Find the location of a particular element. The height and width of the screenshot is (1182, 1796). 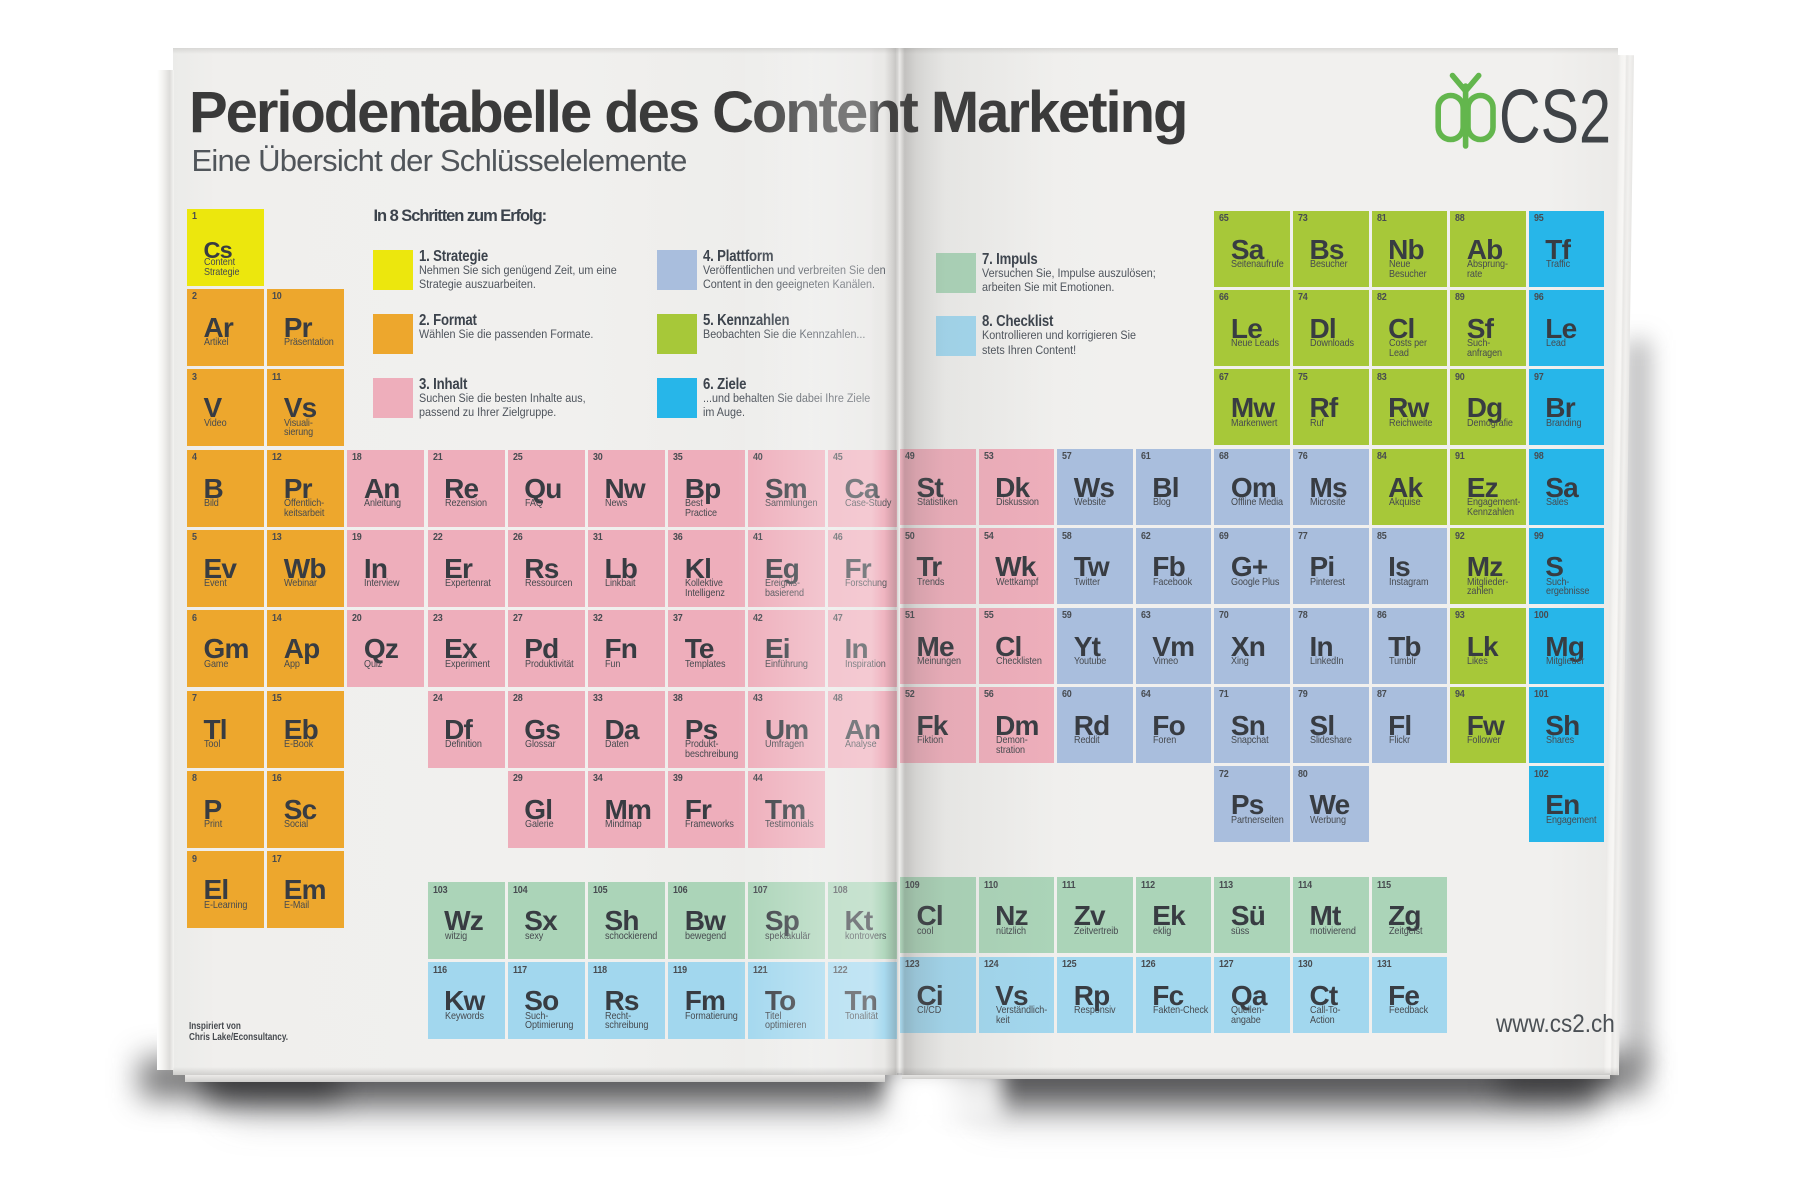

svg-text: CS2 is located at coordinates (1555, 113).